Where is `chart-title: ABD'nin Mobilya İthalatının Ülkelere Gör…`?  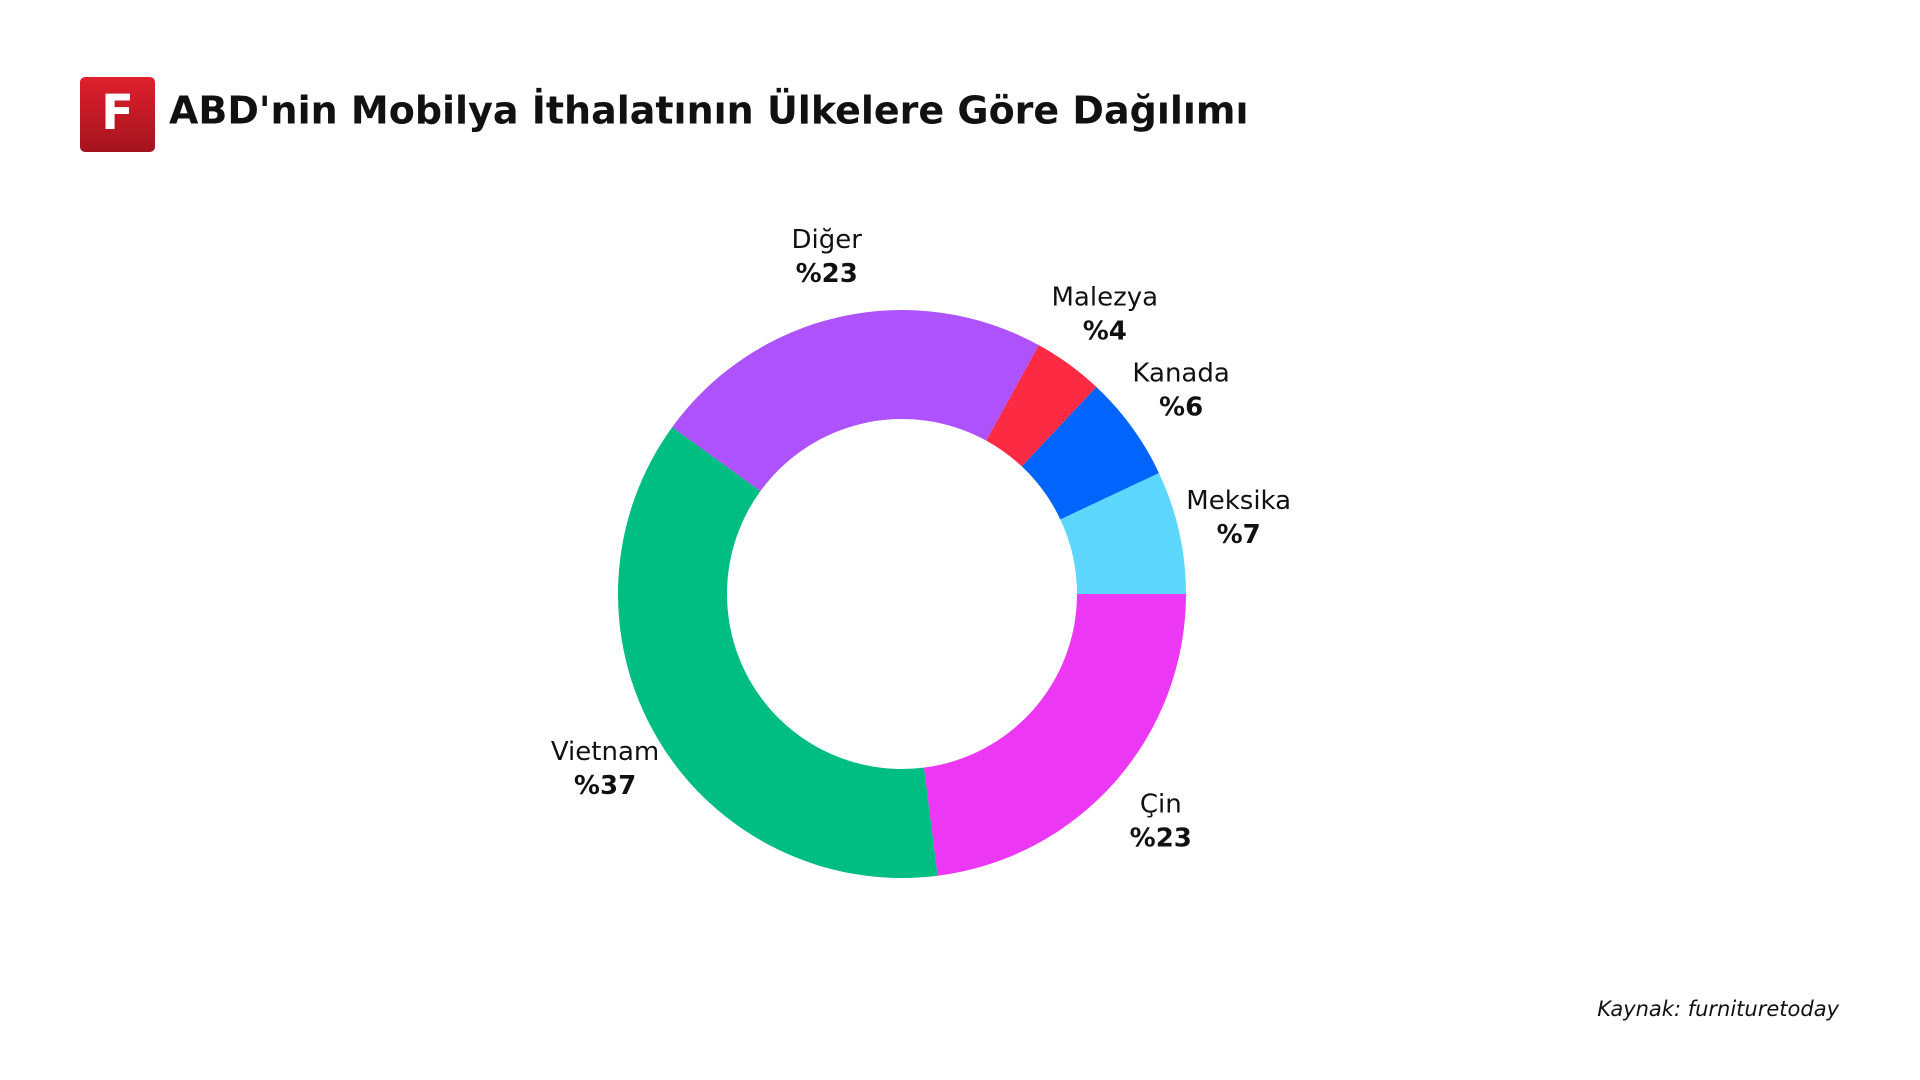
chart-title: ABD'nin Mobilya İthalatının Ülkelere Gör… is located at coordinates (709, 111).